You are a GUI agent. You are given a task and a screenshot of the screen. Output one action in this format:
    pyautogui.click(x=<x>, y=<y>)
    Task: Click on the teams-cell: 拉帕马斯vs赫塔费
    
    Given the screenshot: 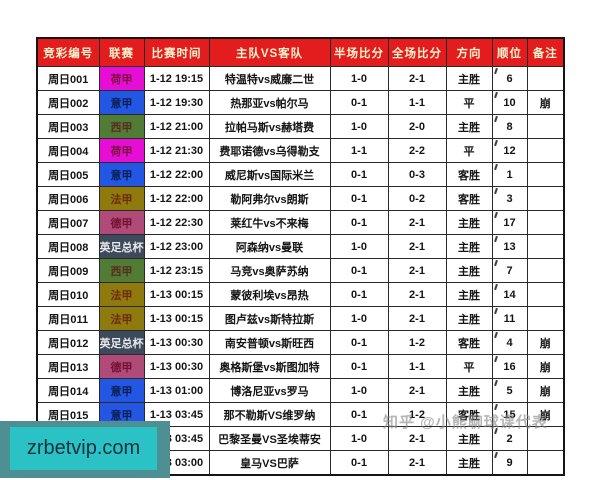 What is the action you would take?
    pyautogui.click(x=269, y=126)
    